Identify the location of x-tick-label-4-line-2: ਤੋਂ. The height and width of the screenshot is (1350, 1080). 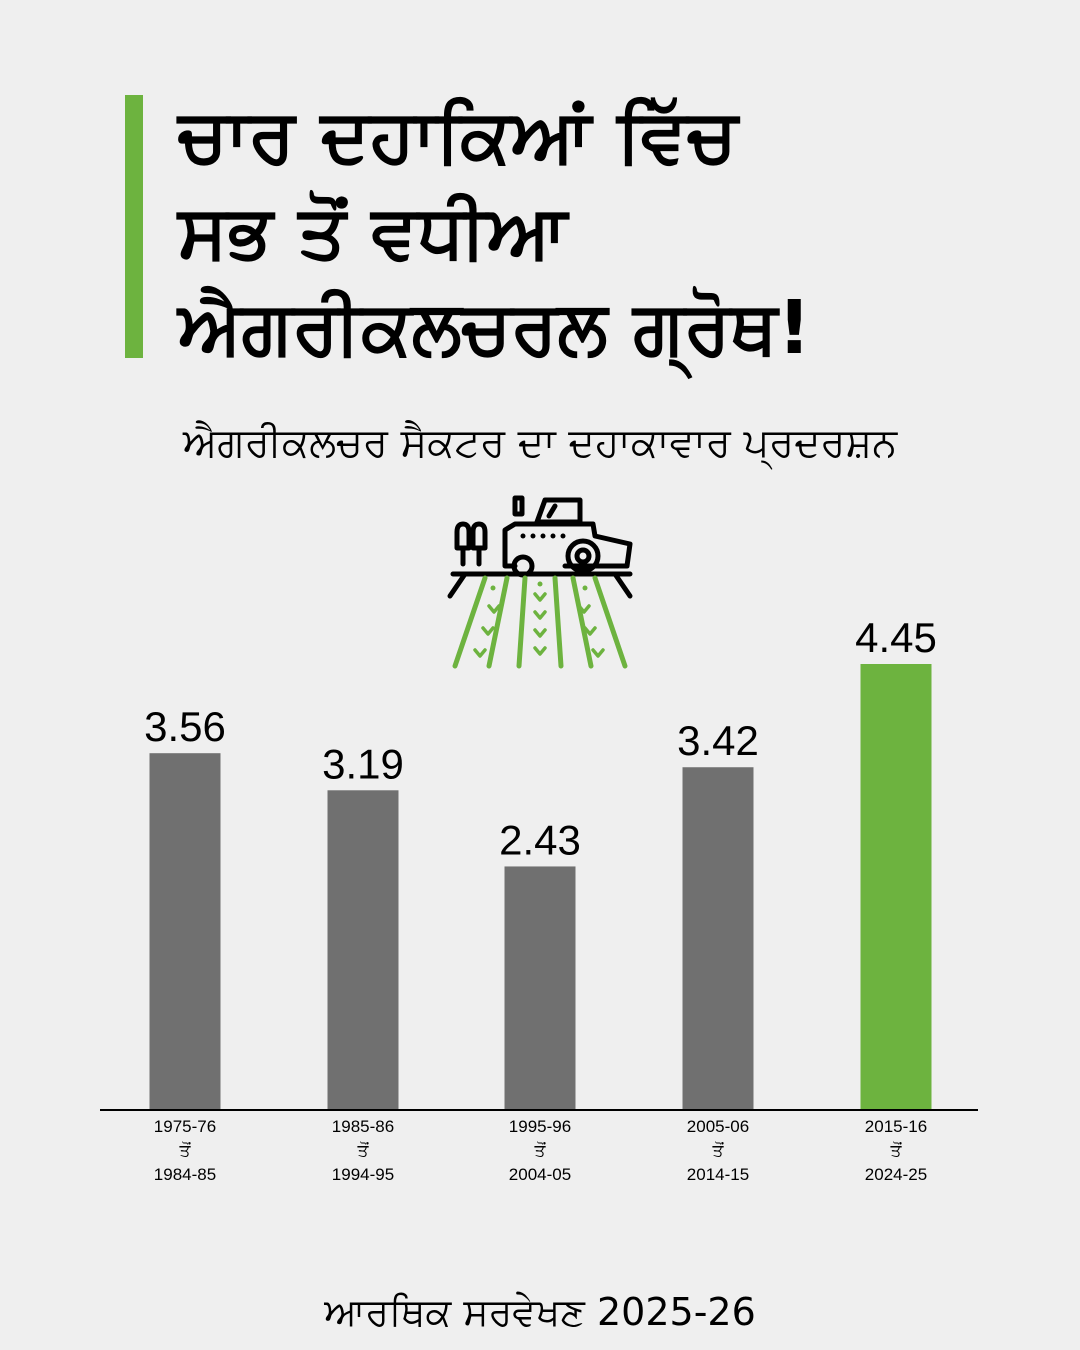
(718, 1150).